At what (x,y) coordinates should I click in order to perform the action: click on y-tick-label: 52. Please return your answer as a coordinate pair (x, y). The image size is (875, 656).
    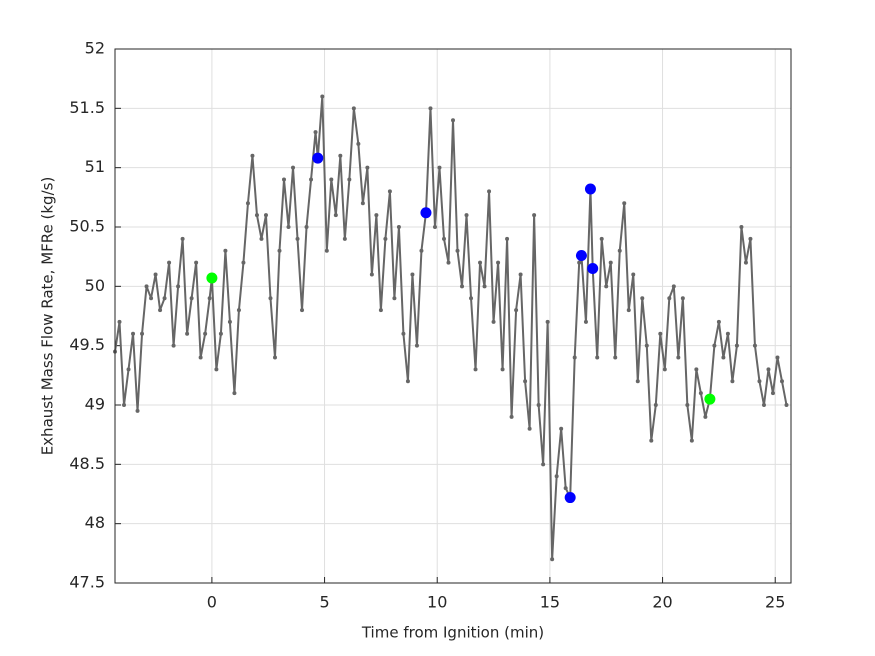
    Looking at the image, I should click on (95, 48).